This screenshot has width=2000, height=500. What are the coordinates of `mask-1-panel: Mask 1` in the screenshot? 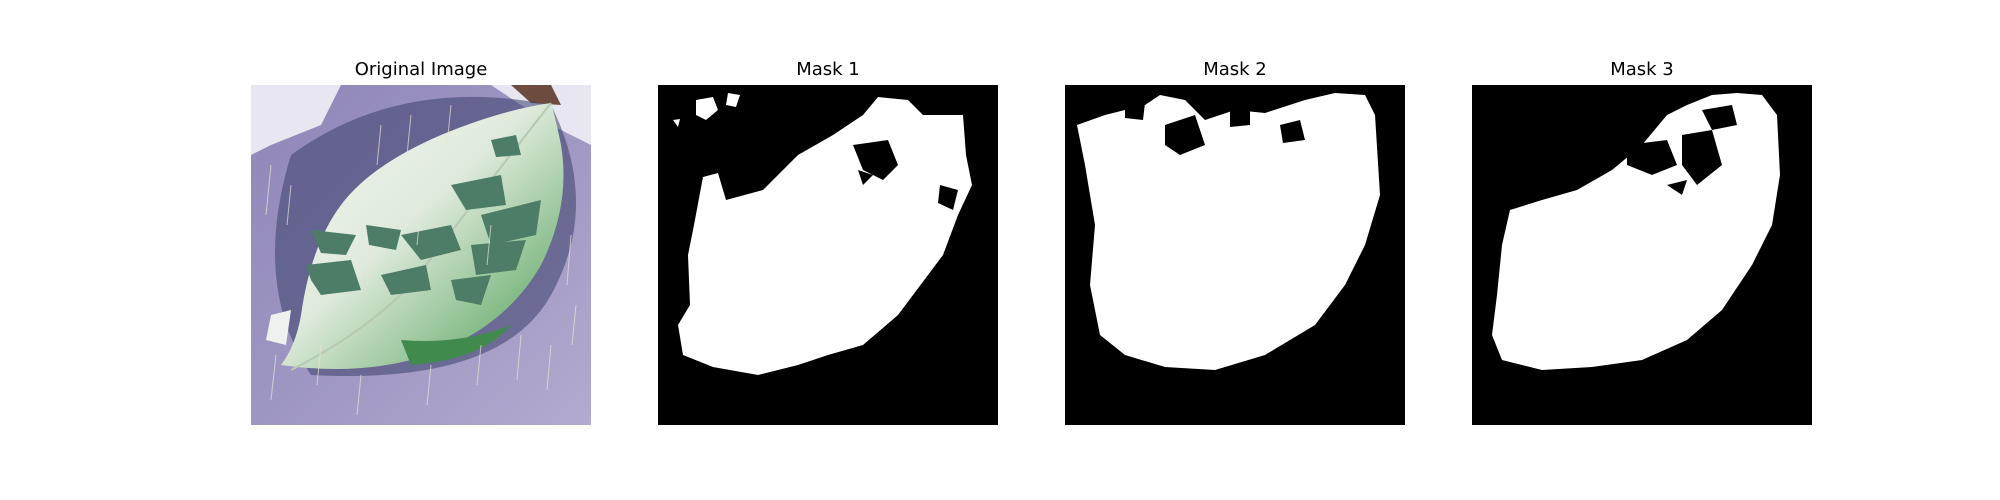 It's located at (828, 241).